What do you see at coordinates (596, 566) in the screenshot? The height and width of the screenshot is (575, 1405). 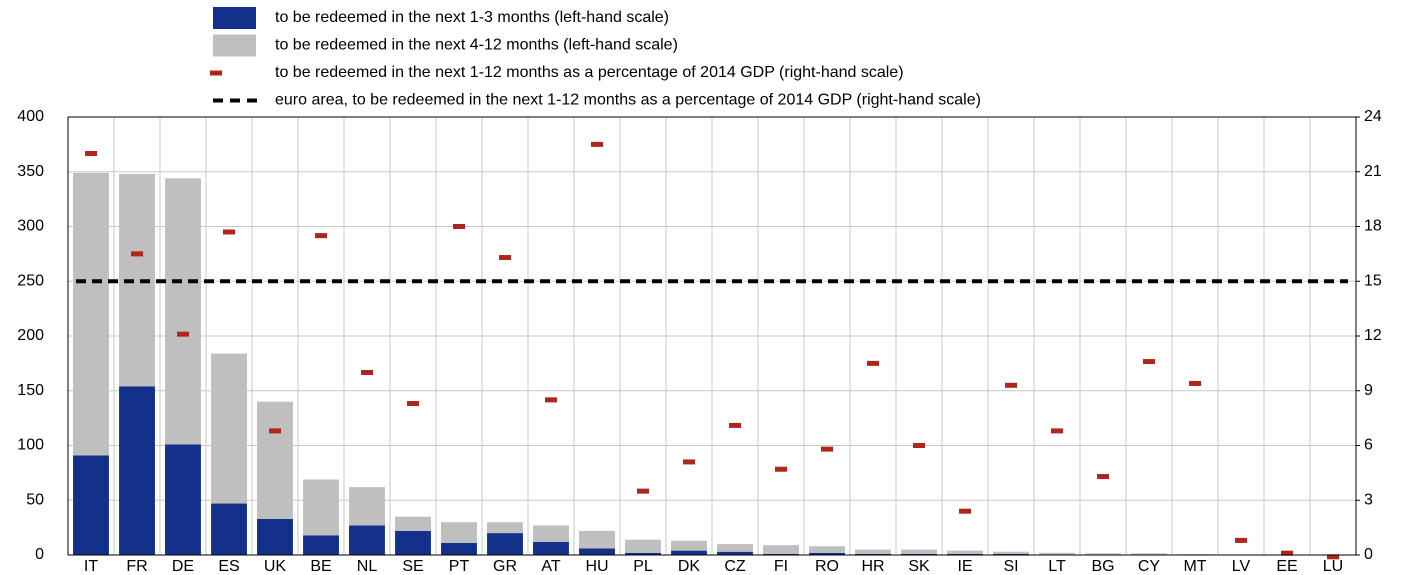 I see `x-tick-label: HU` at bounding box center [596, 566].